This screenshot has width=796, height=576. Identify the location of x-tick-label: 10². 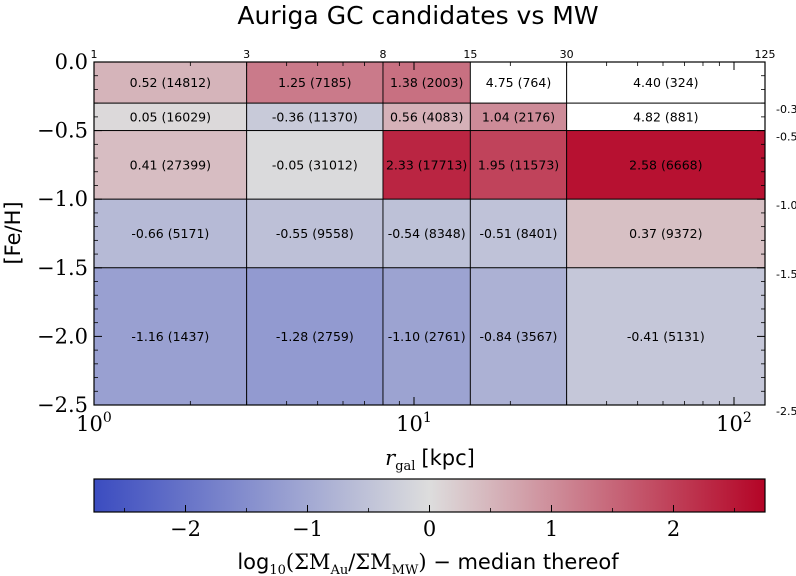
(734, 423).